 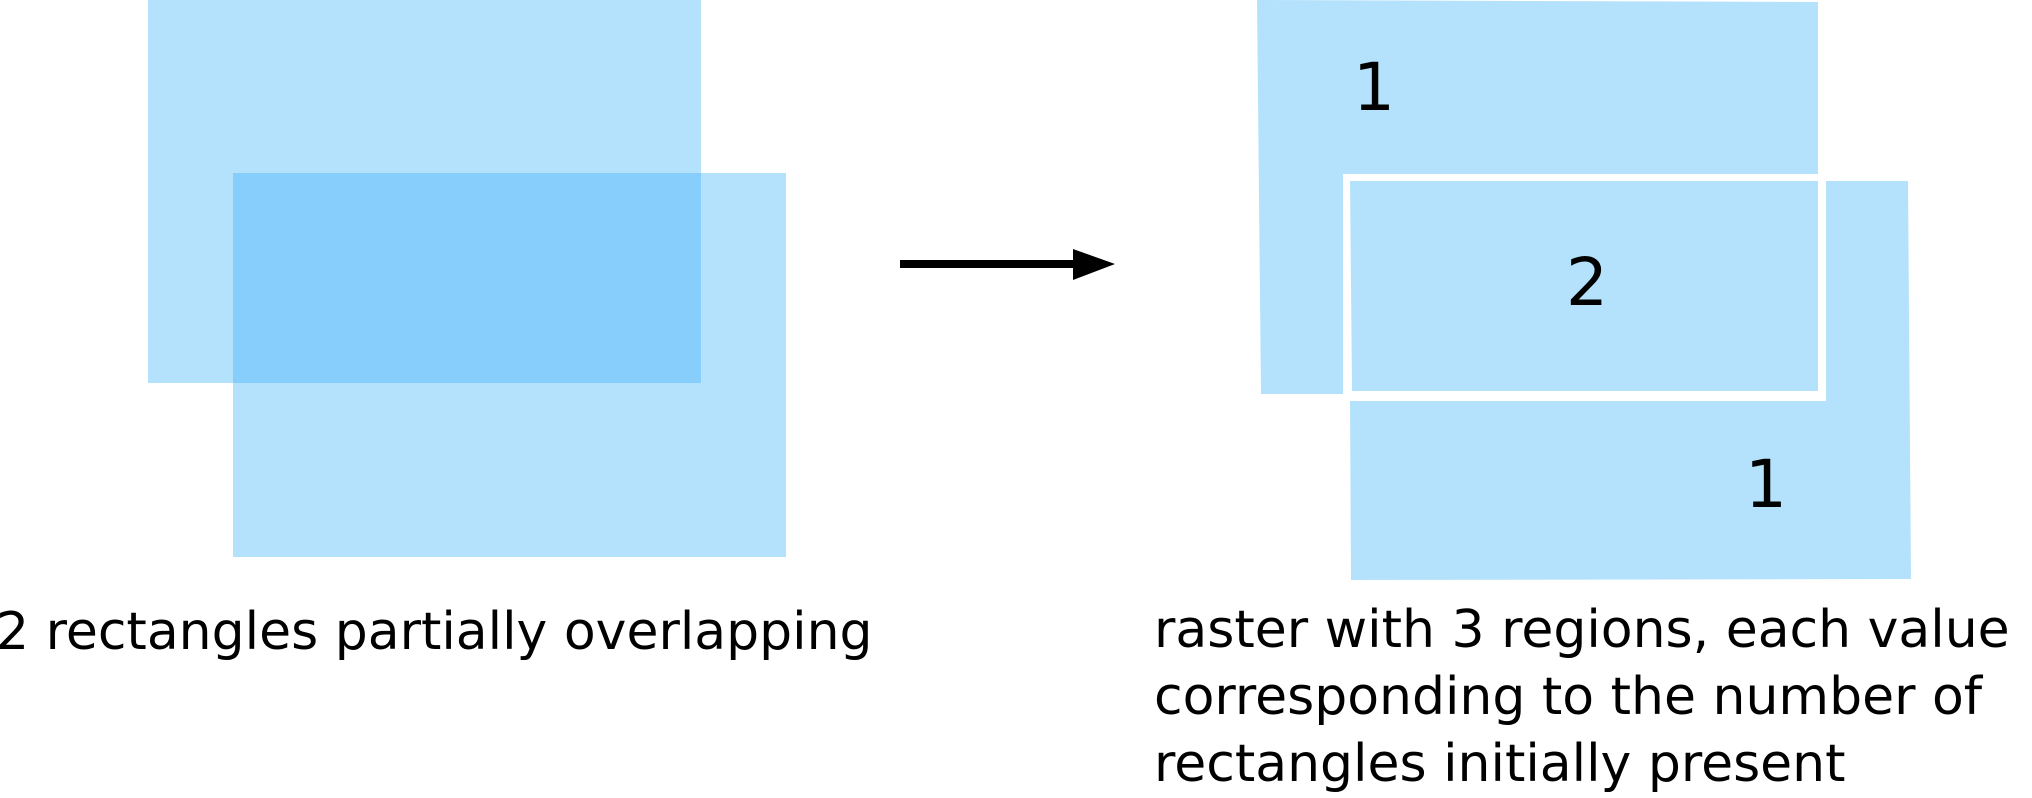 What do you see at coordinates (436, 632) in the screenshot?
I see `before-caption: 2 rectangles partially overlapping` at bounding box center [436, 632].